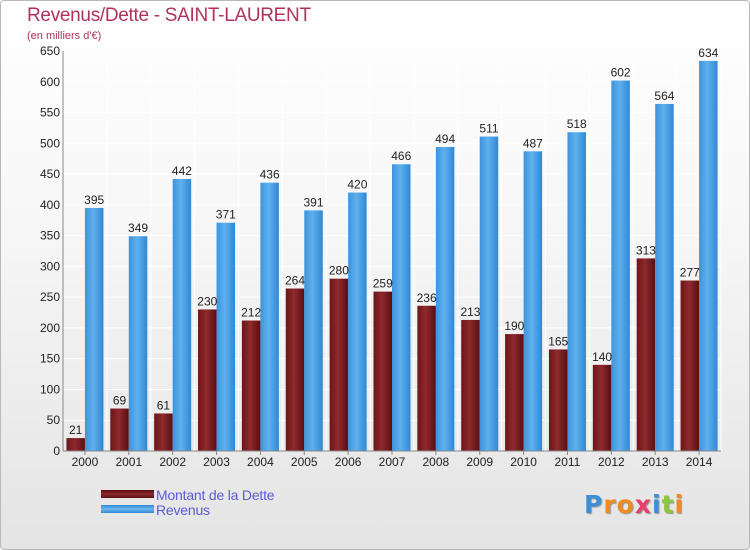 The width and height of the screenshot is (750, 550). I want to click on revenue-value-label: 518, so click(577, 124).